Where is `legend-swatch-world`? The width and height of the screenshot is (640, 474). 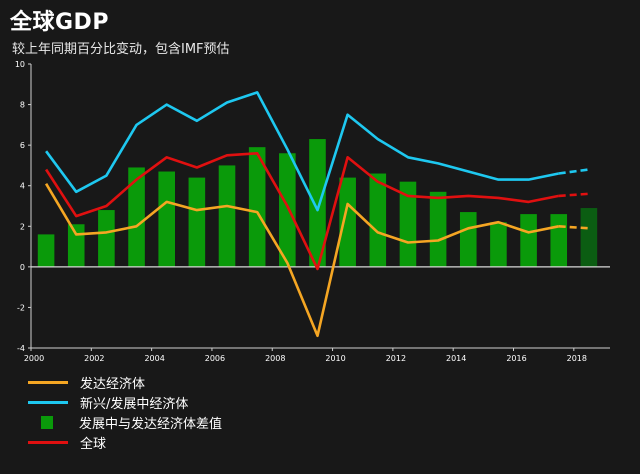
legend-swatch-world is located at coordinates (48, 442).